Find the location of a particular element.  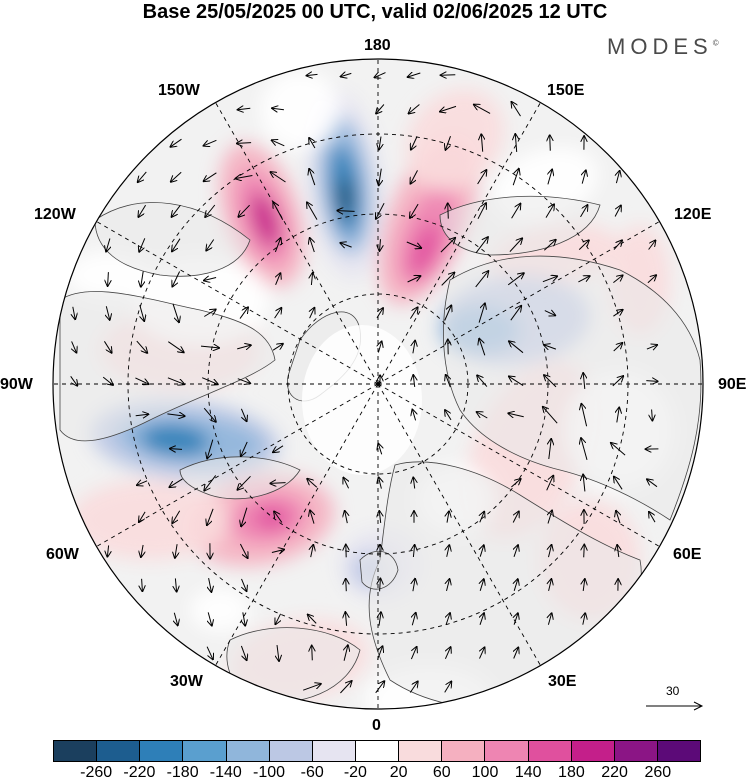

colorbar-tick-label: -60 is located at coordinates (312, 772).